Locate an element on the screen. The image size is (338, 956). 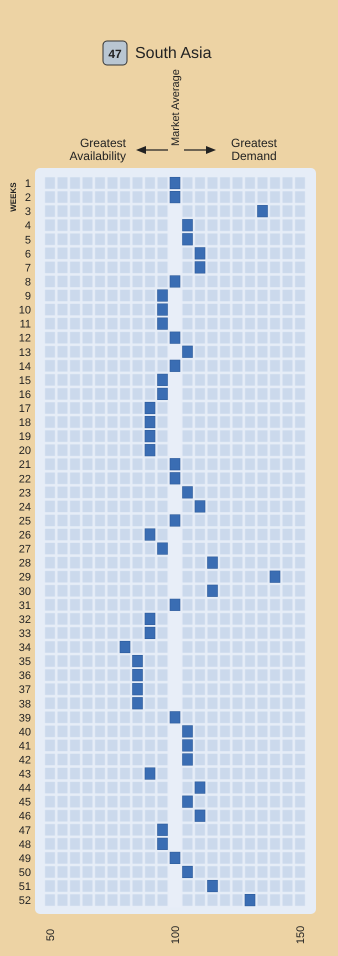
y-tick-label: 10 is located at coordinates (24, 310).